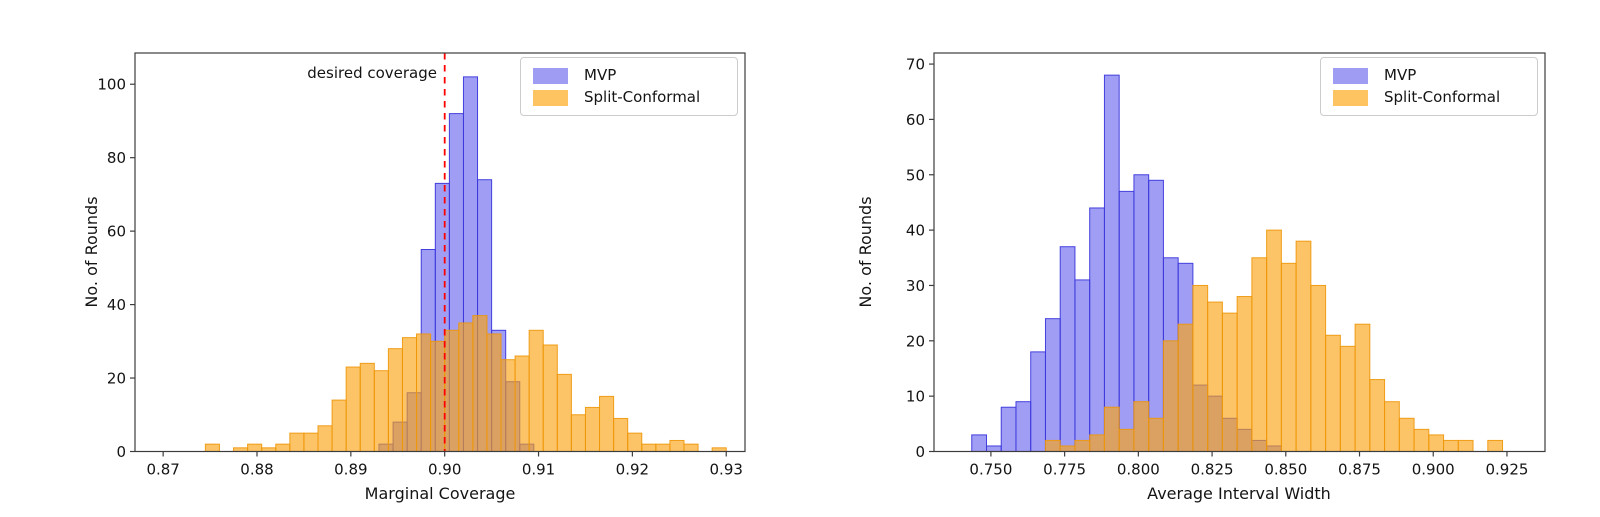 The height and width of the screenshot is (517, 1600). I want to click on x-tick-label: 0.87, so click(162, 470).